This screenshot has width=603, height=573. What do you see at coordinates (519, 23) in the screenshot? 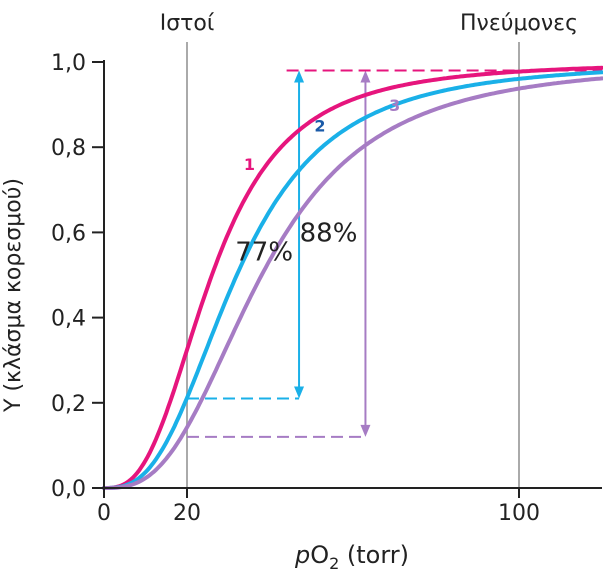
I see `region-label-2: Πνεύμονες` at bounding box center [519, 23].